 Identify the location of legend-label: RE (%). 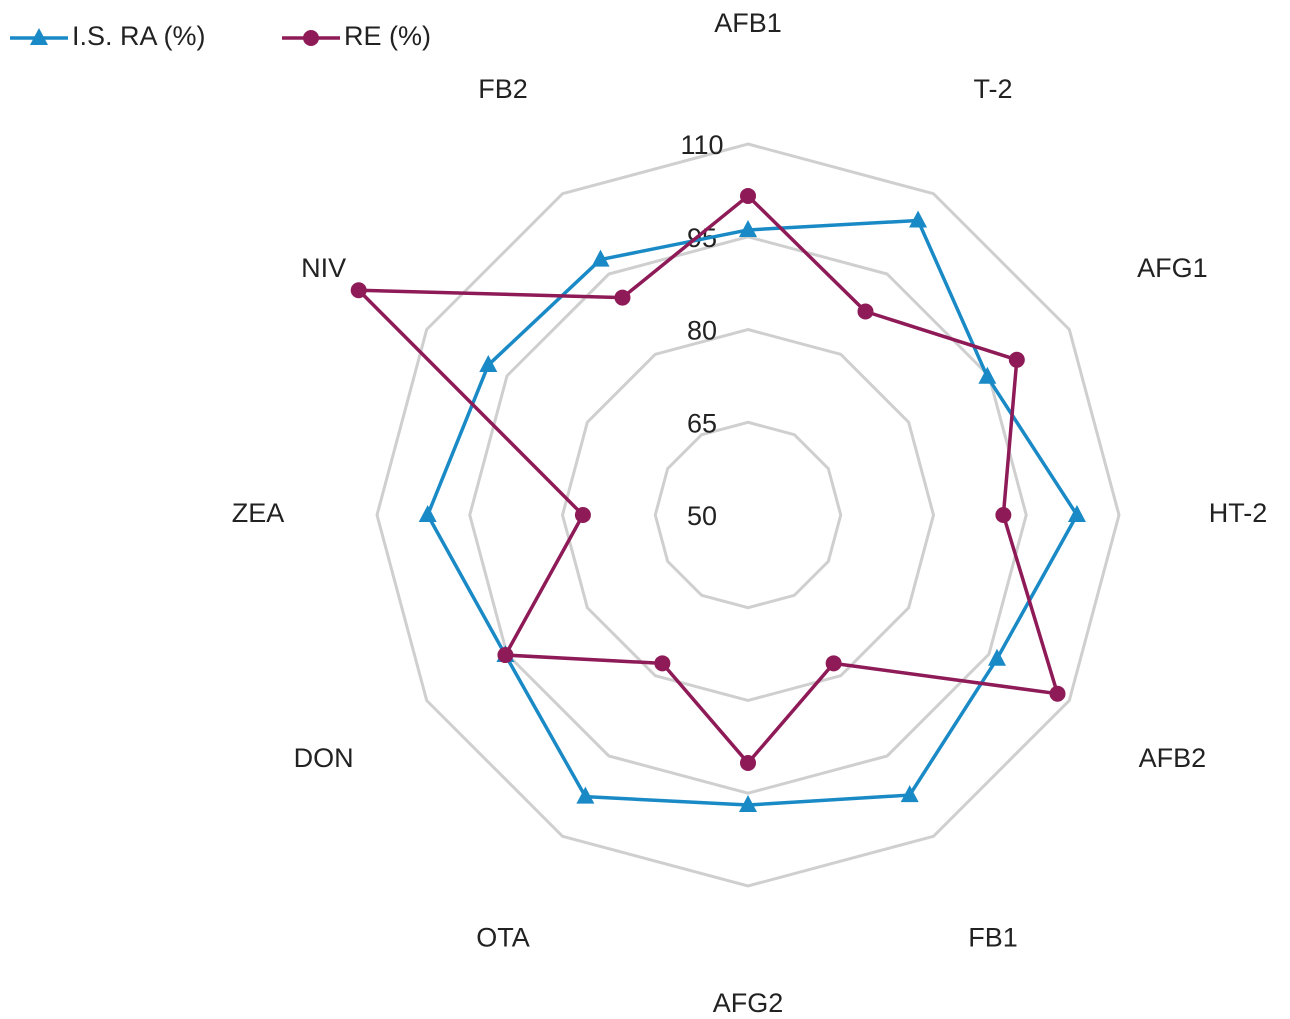
(387, 36).